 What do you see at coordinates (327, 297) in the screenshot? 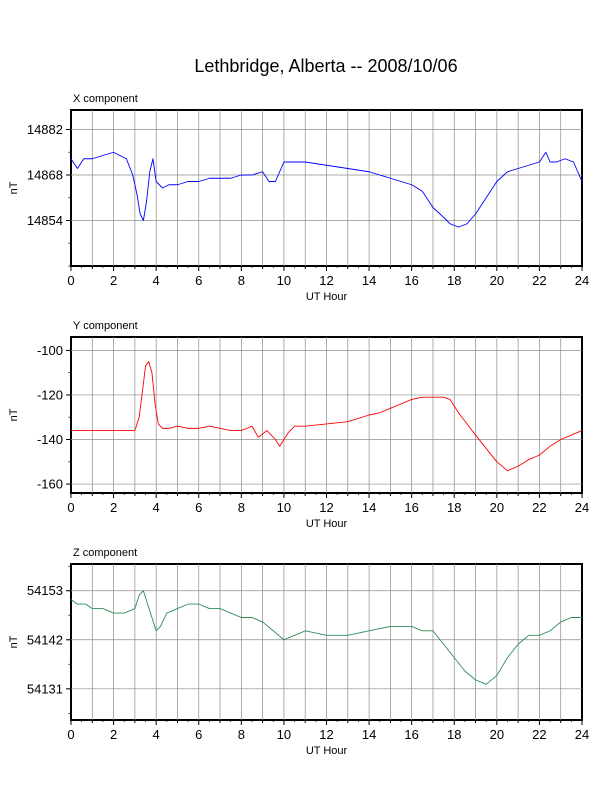
I see `panel-1-x-axis-label: UT Hour` at bounding box center [327, 297].